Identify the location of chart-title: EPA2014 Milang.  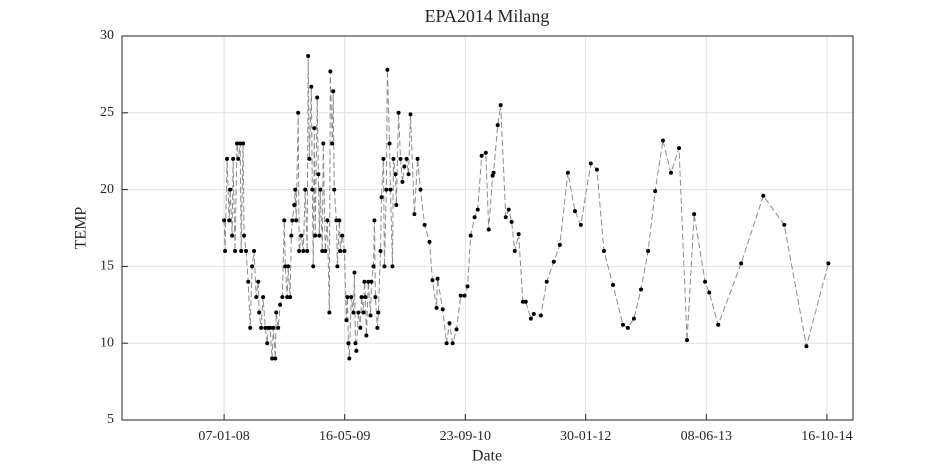
(487, 16).